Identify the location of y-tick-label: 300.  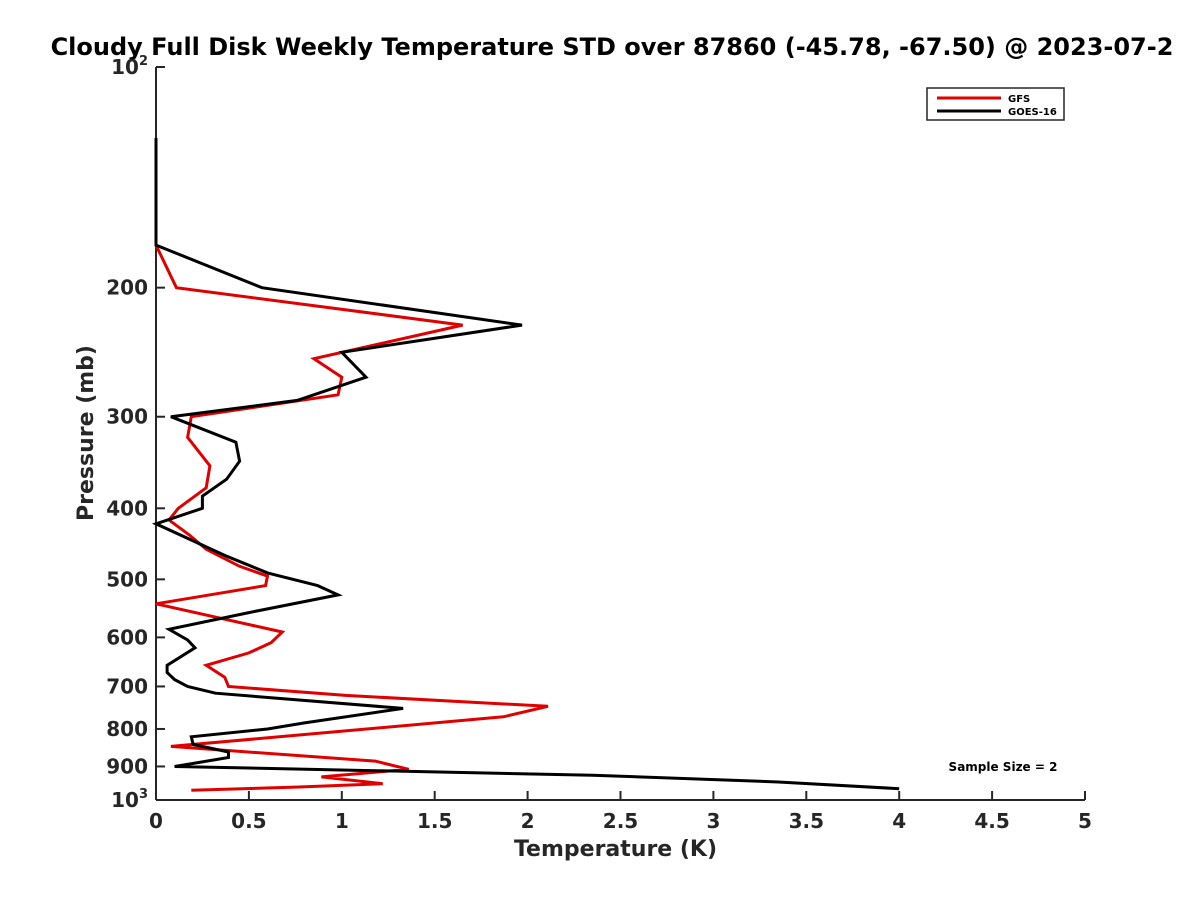
(127, 417).